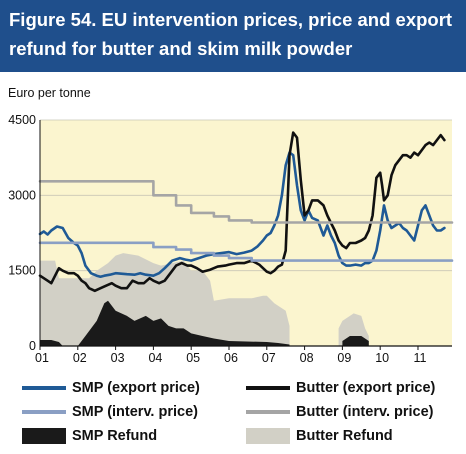 This screenshot has width=466, height=454. I want to click on x-tick-label: 04, so click(155, 358).